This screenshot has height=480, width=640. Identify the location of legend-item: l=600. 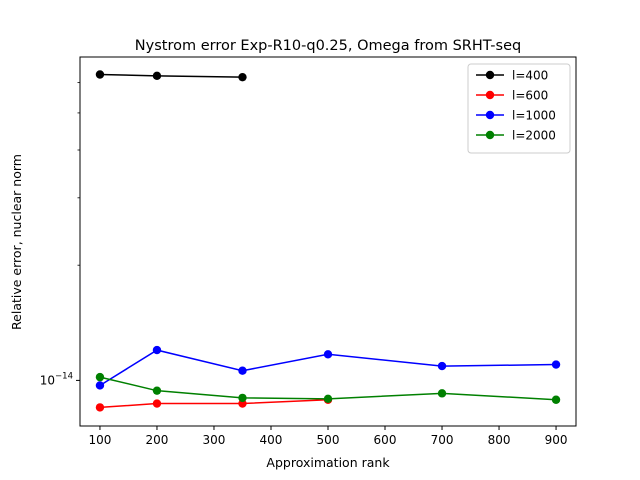
(512, 96).